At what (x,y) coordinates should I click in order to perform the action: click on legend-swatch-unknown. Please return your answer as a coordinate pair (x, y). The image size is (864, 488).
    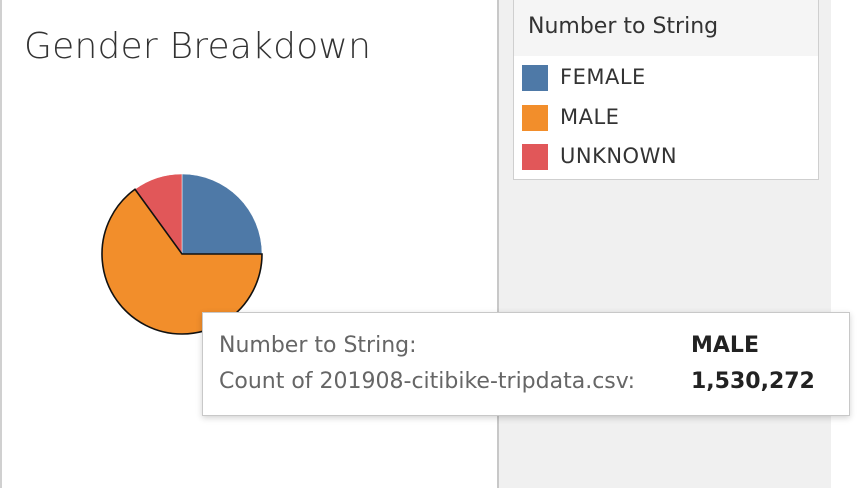
    Looking at the image, I should click on (535, 157).